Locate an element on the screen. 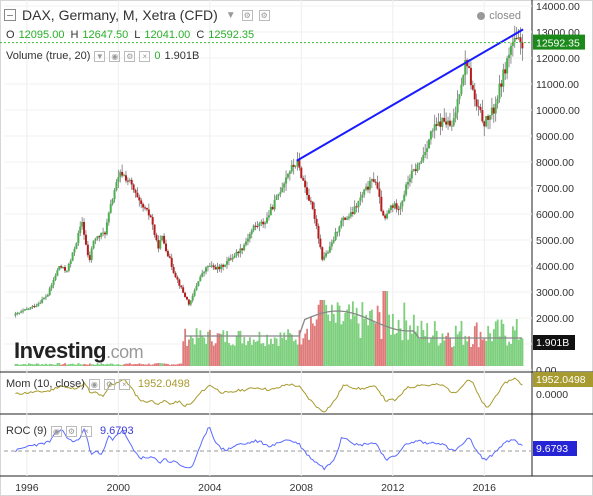 The width and height of the screenshot is (593, 496). volume-badge is located at coordinates (554, 342).